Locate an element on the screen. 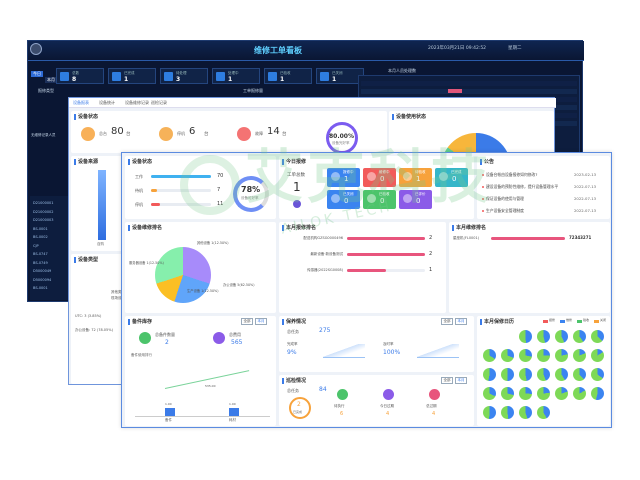 This screenshot has height=480, width=640. legend-label: 验收 is located at coordinates (586, 320).